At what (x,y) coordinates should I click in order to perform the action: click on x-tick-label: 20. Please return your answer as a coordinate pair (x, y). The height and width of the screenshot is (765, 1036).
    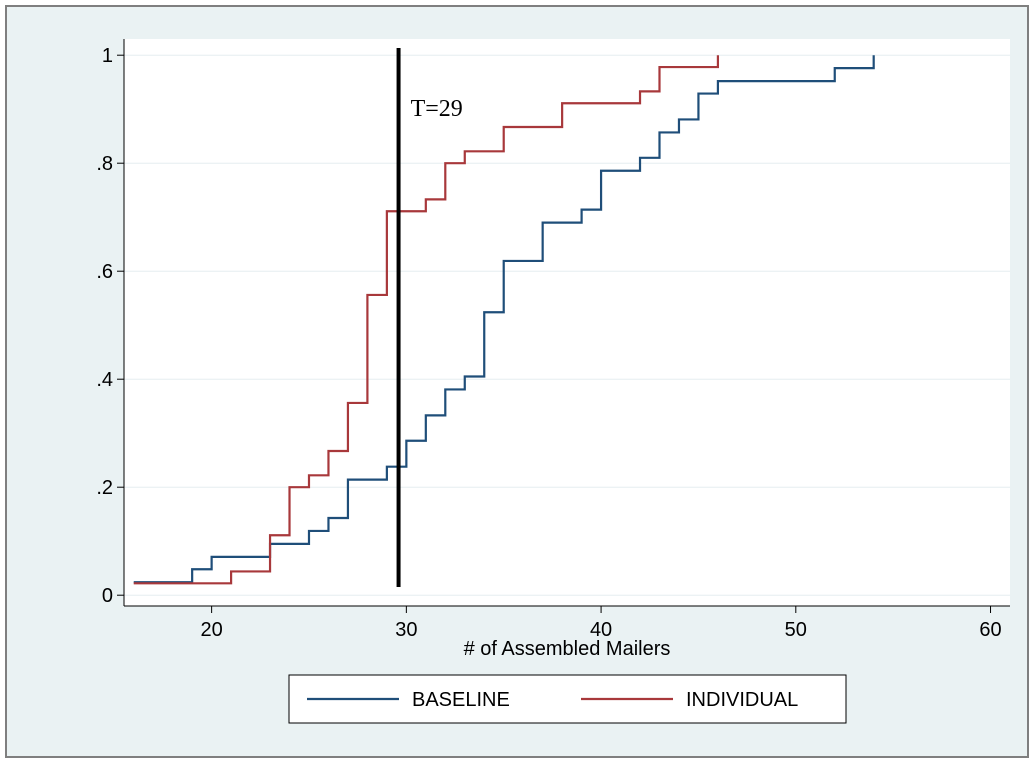
    Looking at the image, I should click on (212, 630).